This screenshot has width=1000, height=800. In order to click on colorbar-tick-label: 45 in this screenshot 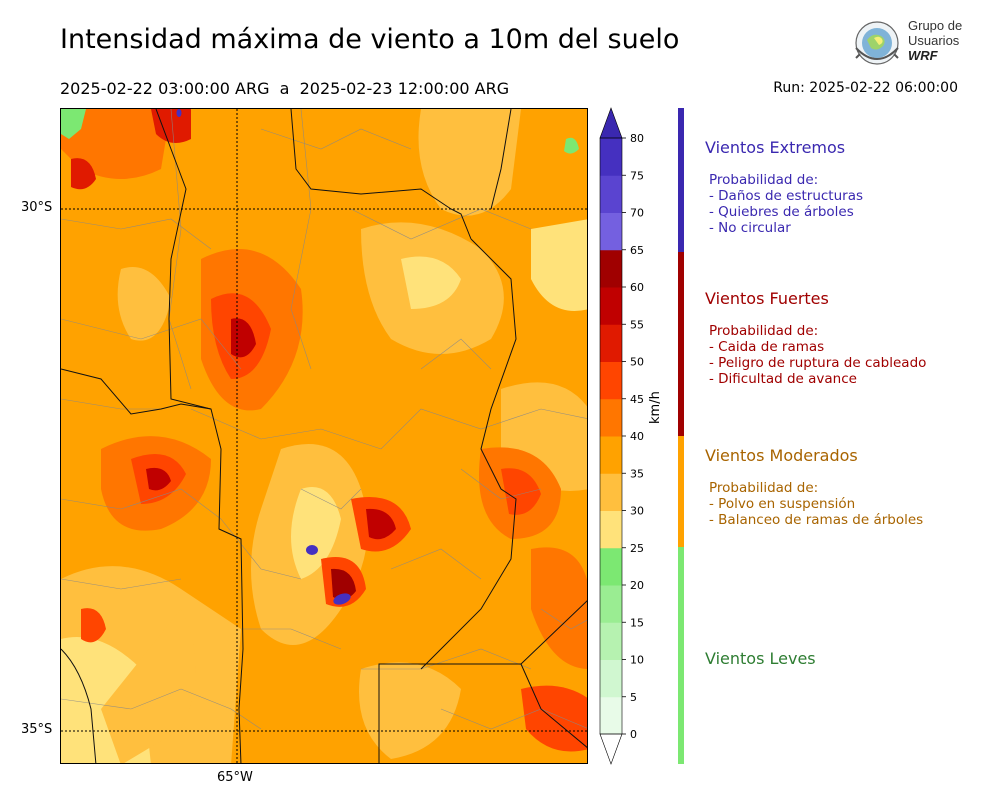, I will do `click(637, 399)`.